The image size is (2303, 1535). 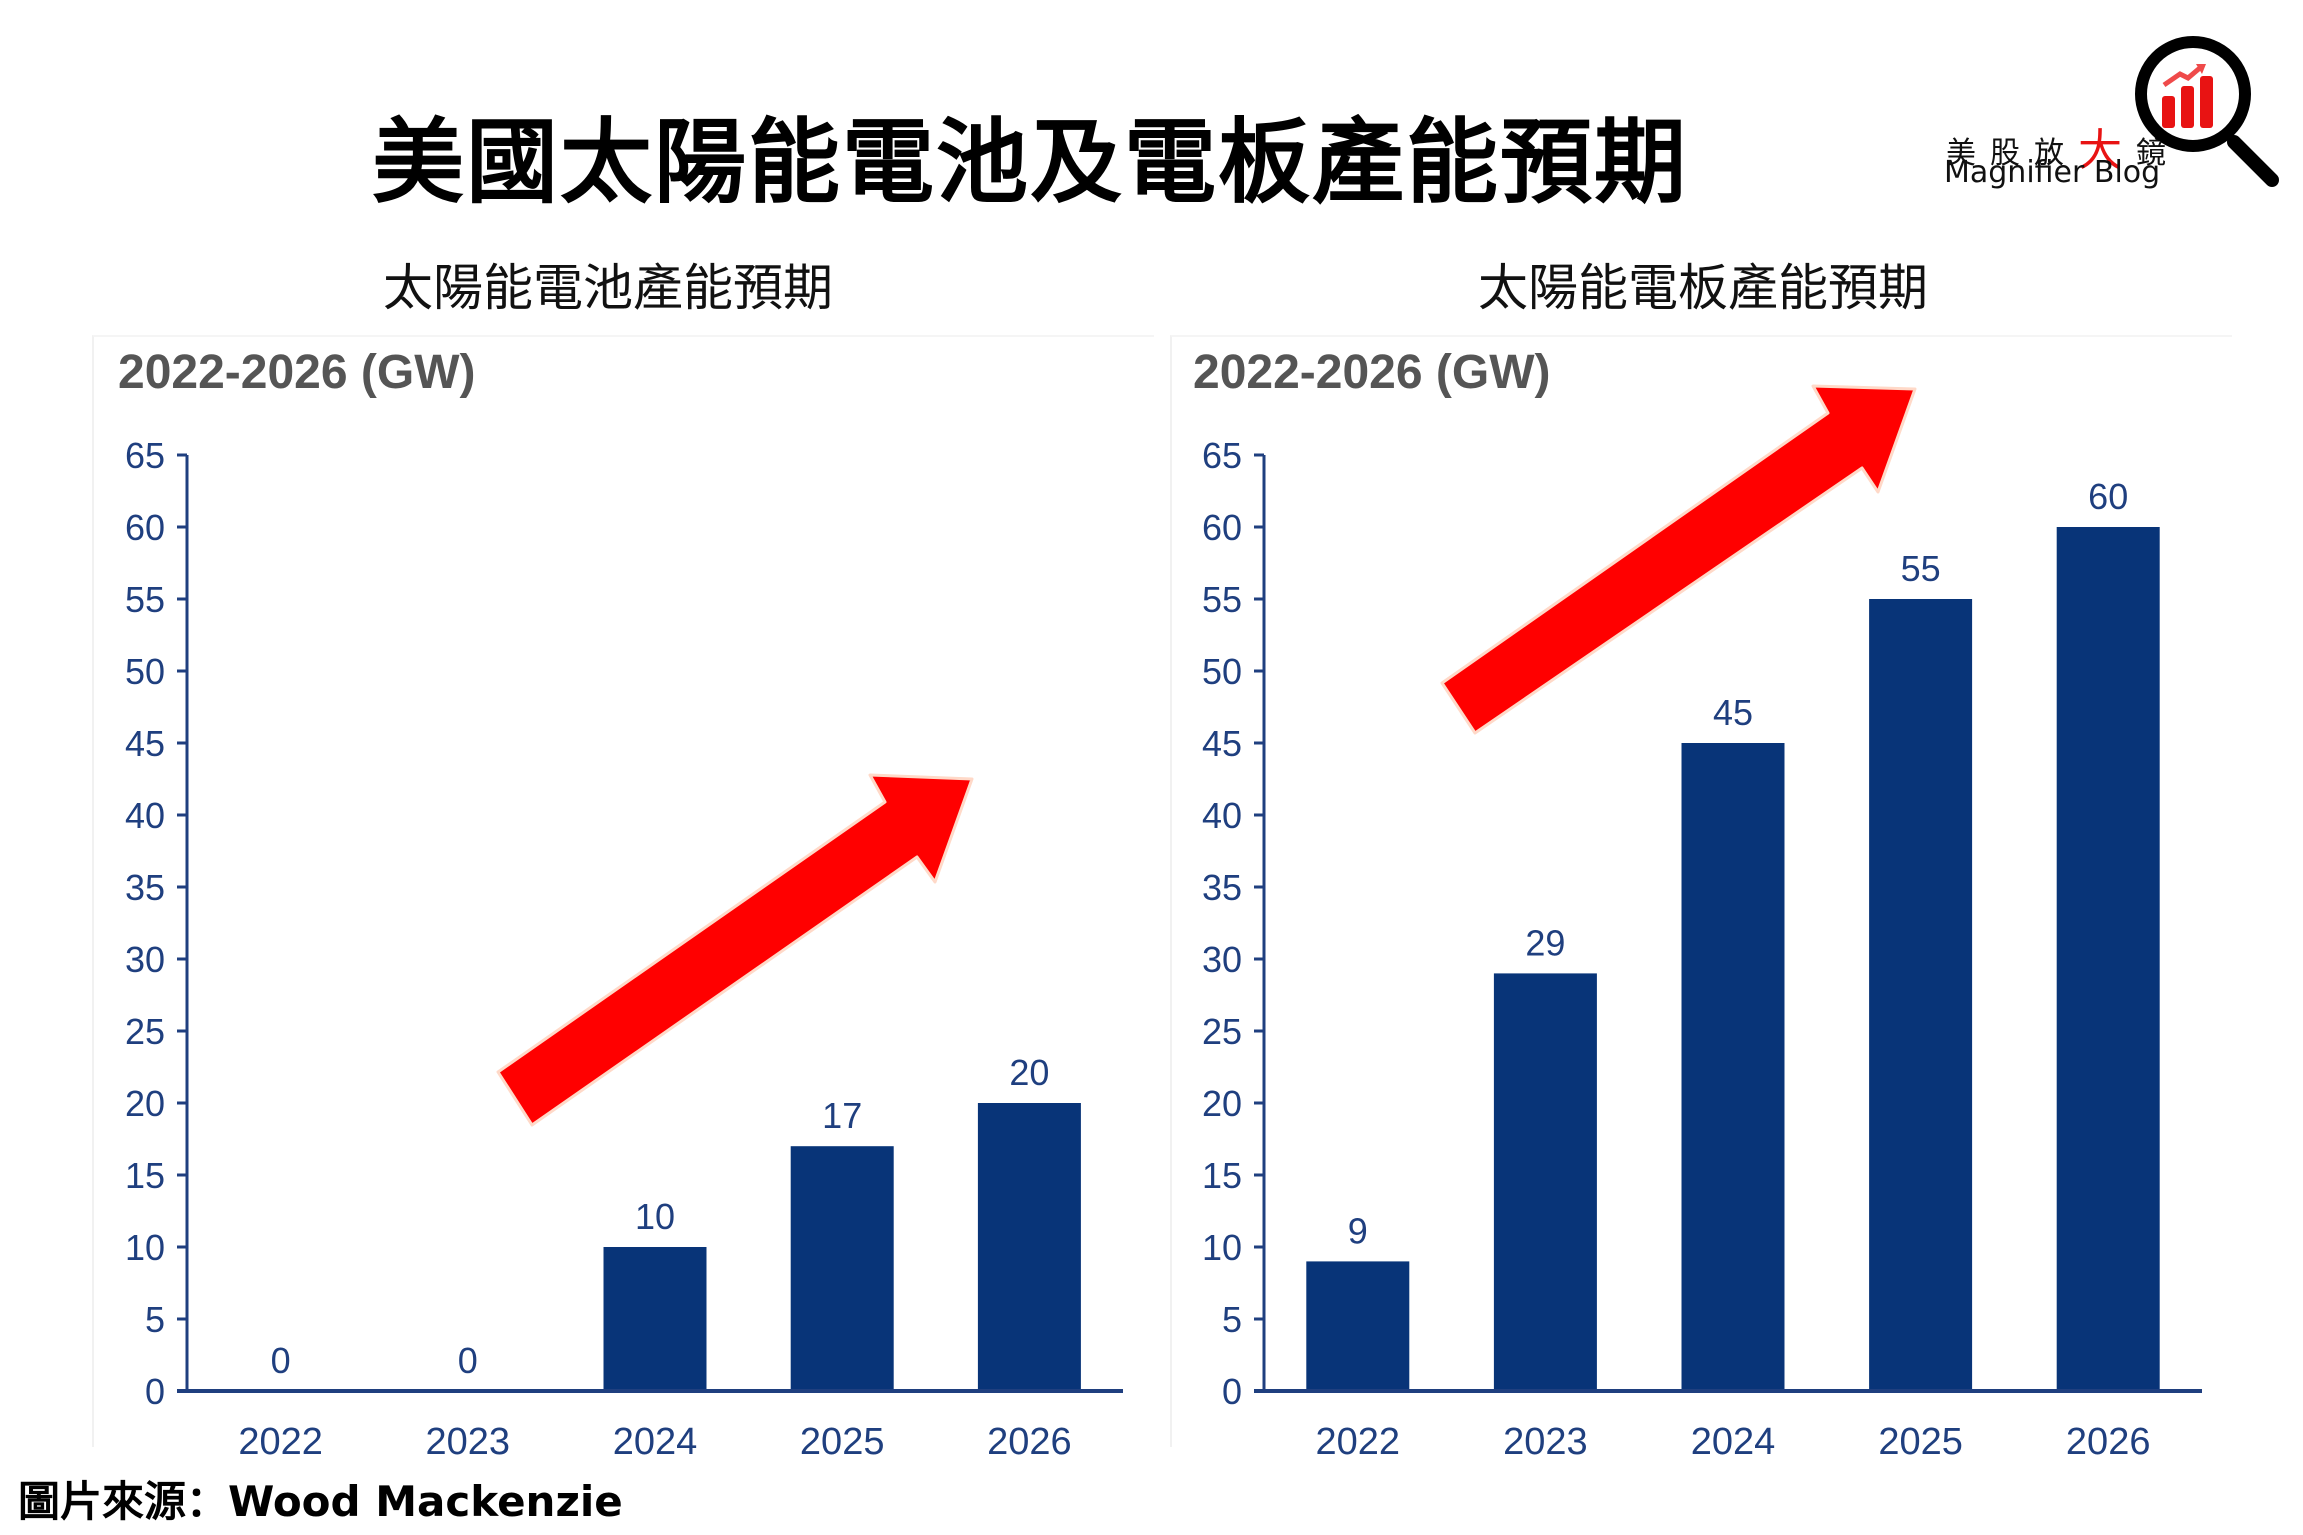 What do you see at coordinates (655, 1319) in the screenshot?
I see `left-bar-2024` at bounding box center [655, 1319].